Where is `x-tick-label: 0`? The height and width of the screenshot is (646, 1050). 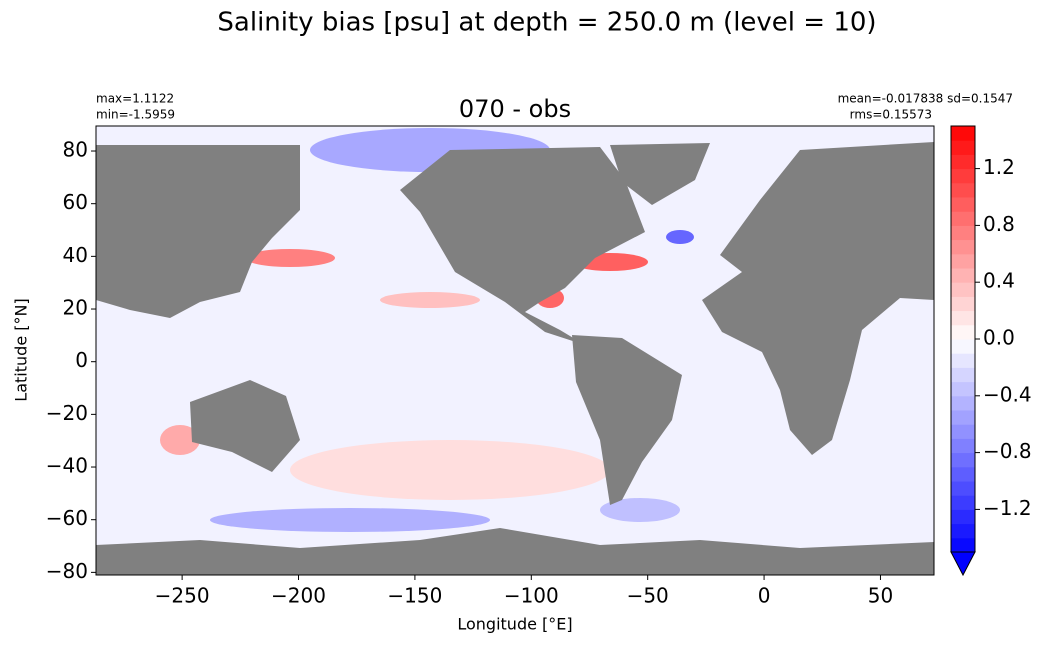
x-tick-label: 0 is located at coordinates (764, 596).